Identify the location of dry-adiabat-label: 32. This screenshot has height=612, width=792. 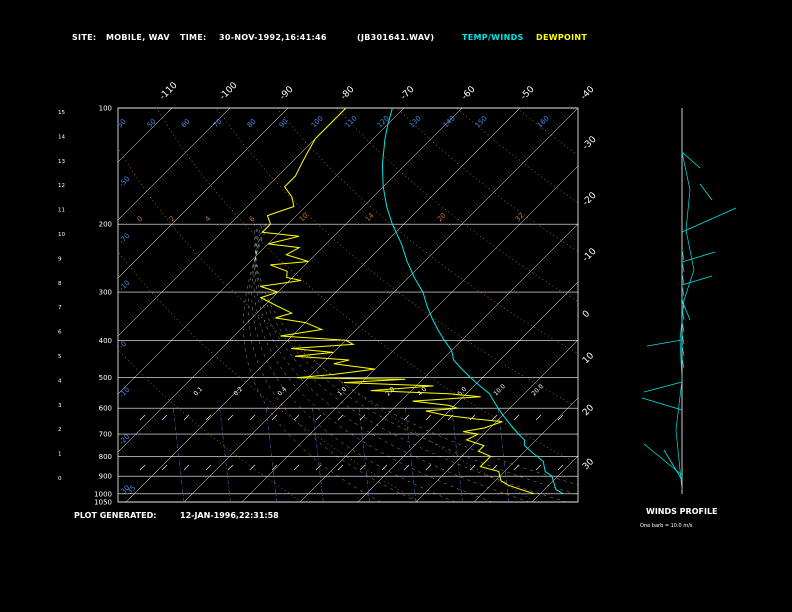
(520, 217).